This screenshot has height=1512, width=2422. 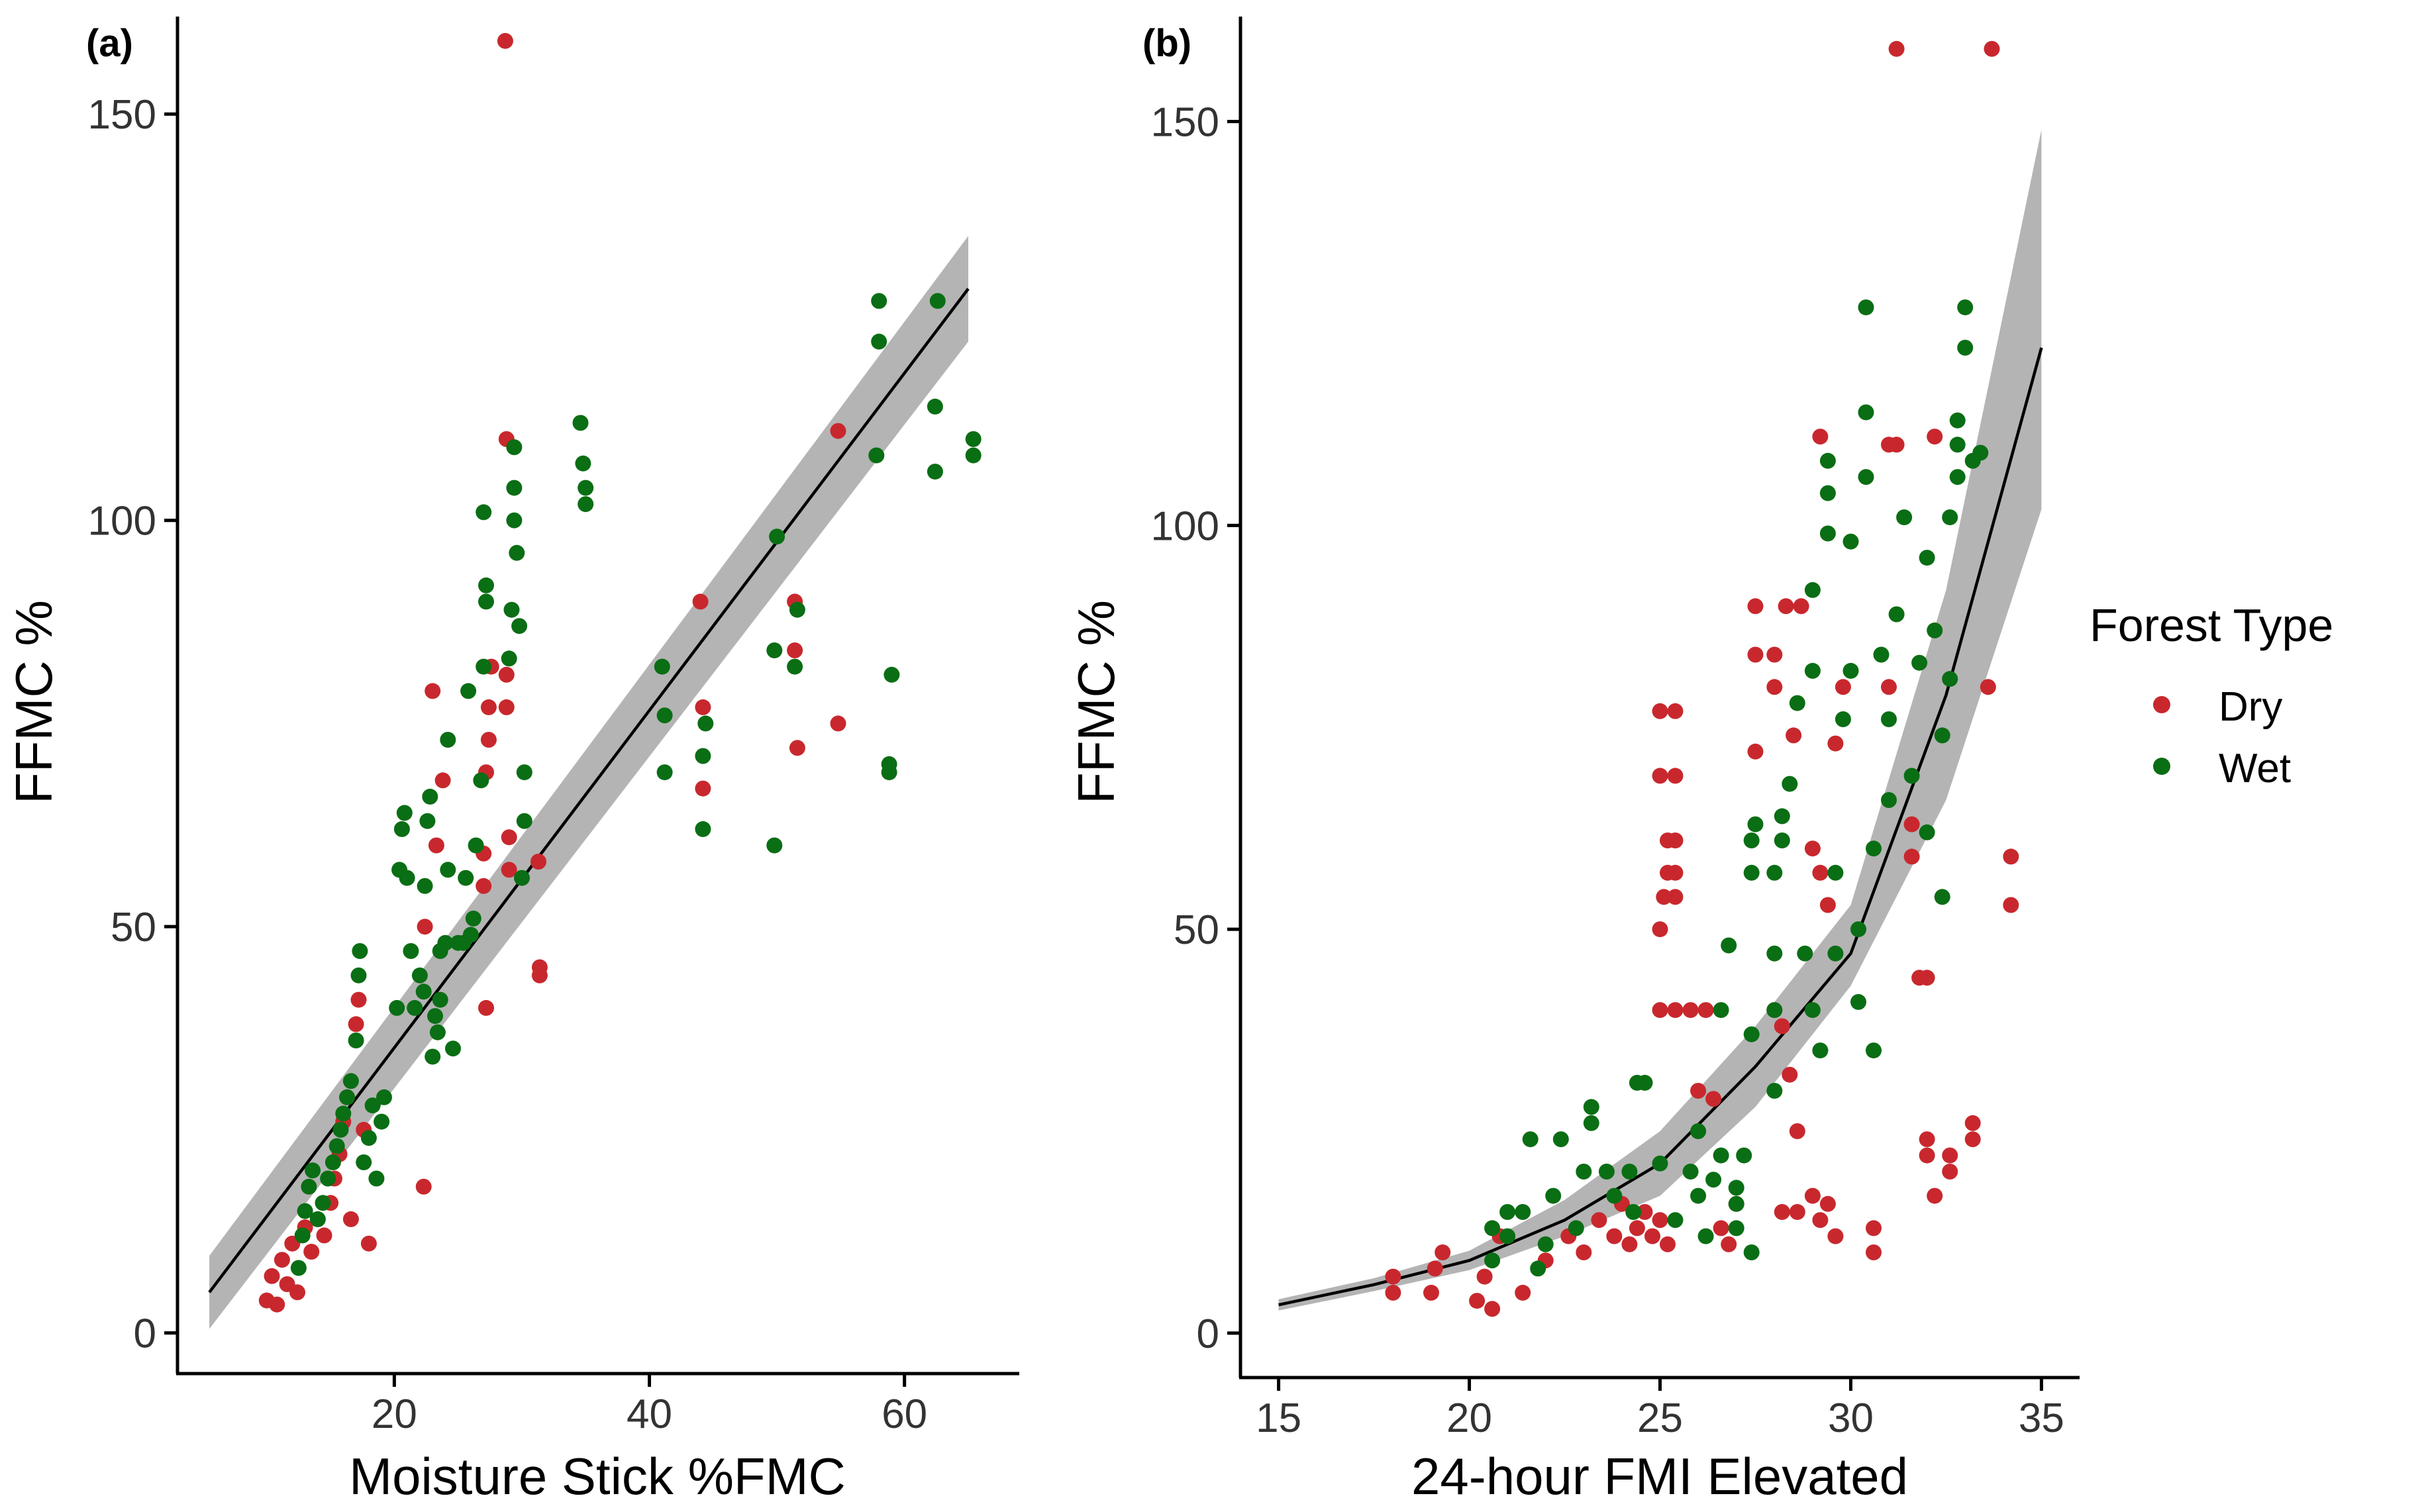 What do you see at coordinates (1166, 43) in the screenshot?
I see `panel-b-label: (b)` at bounding box center [1166, 43].